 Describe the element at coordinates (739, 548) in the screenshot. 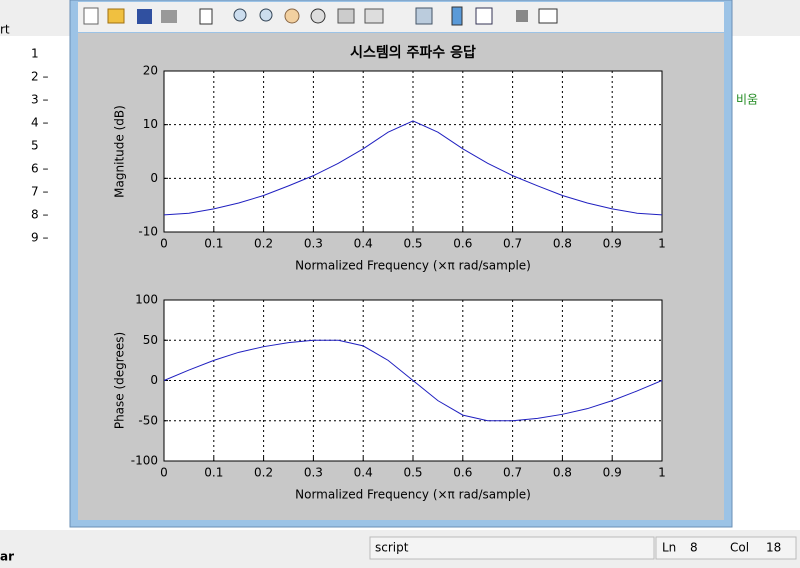

I see `status-col-label: Col` at that location.